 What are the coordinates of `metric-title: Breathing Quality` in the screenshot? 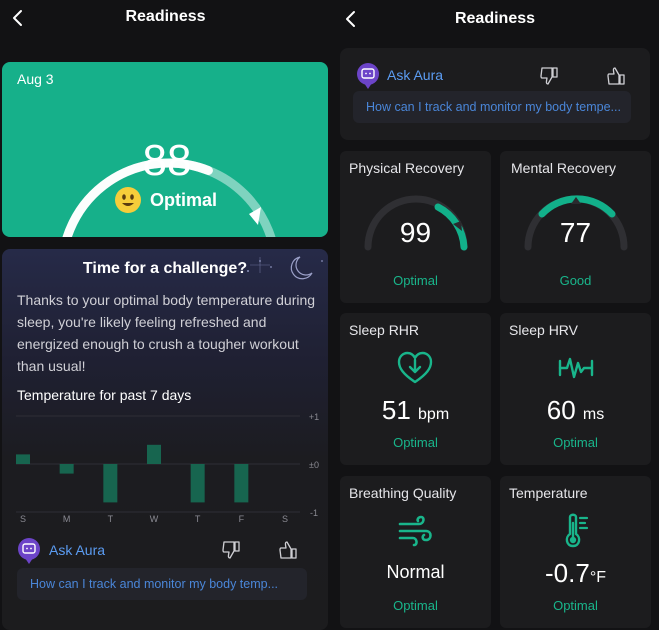 It's located at (403, 493).